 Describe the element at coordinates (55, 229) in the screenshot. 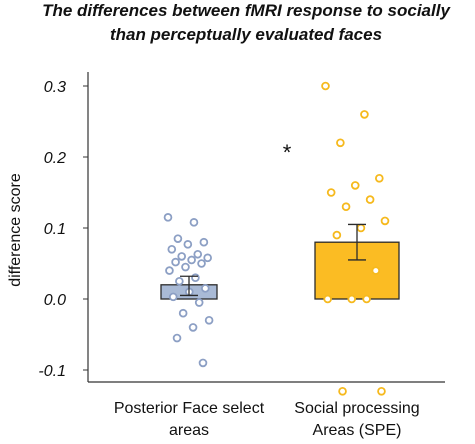

I see `y-tick-label: 0.1` at that location.